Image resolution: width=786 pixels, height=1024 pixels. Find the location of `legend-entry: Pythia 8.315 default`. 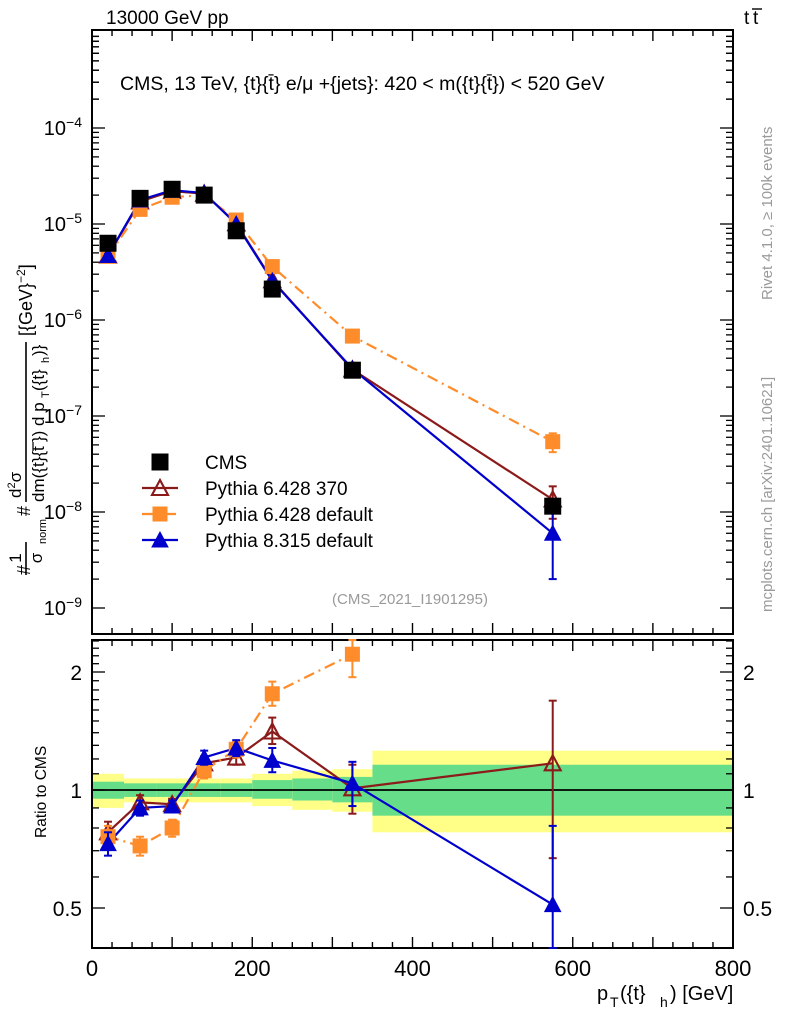

legend-entry: Pythia 8.315 default is located at coordinates (258, 541).